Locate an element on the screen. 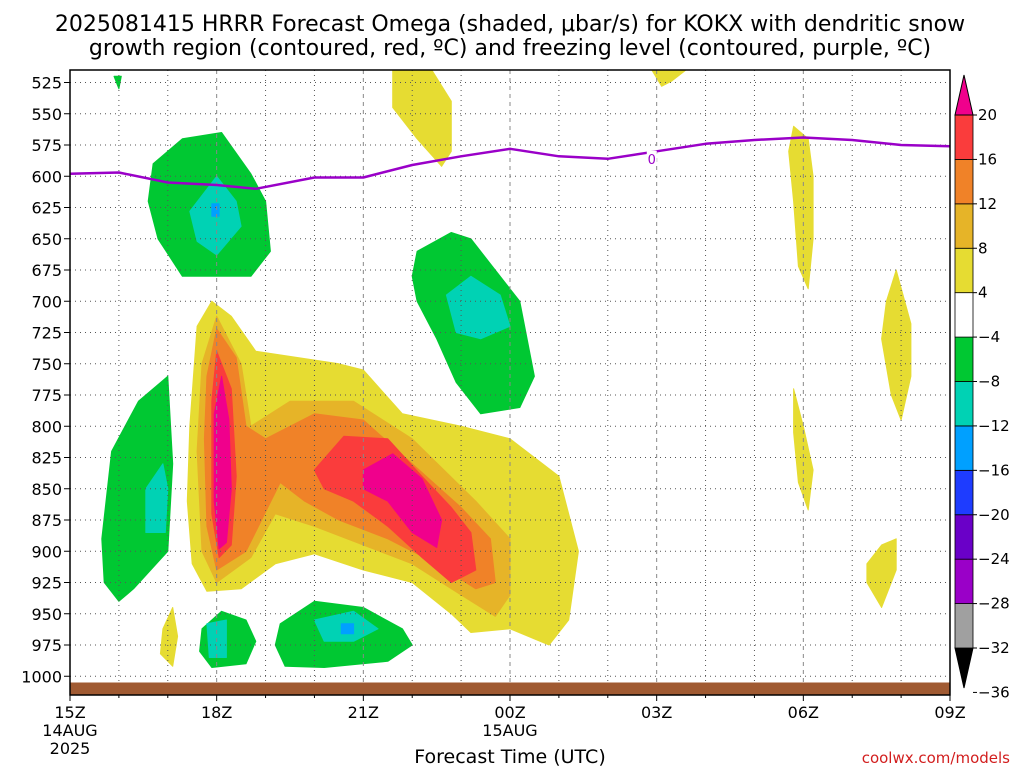  x-tick-label-1: 18Z is located at coordinates (216, 712).